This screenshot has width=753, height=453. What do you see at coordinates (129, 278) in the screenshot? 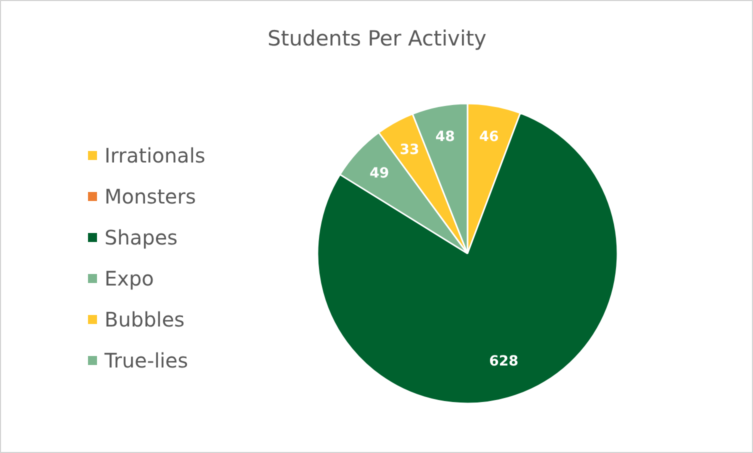
I see `legend-label: Expo` at bounding box center [129, 278].